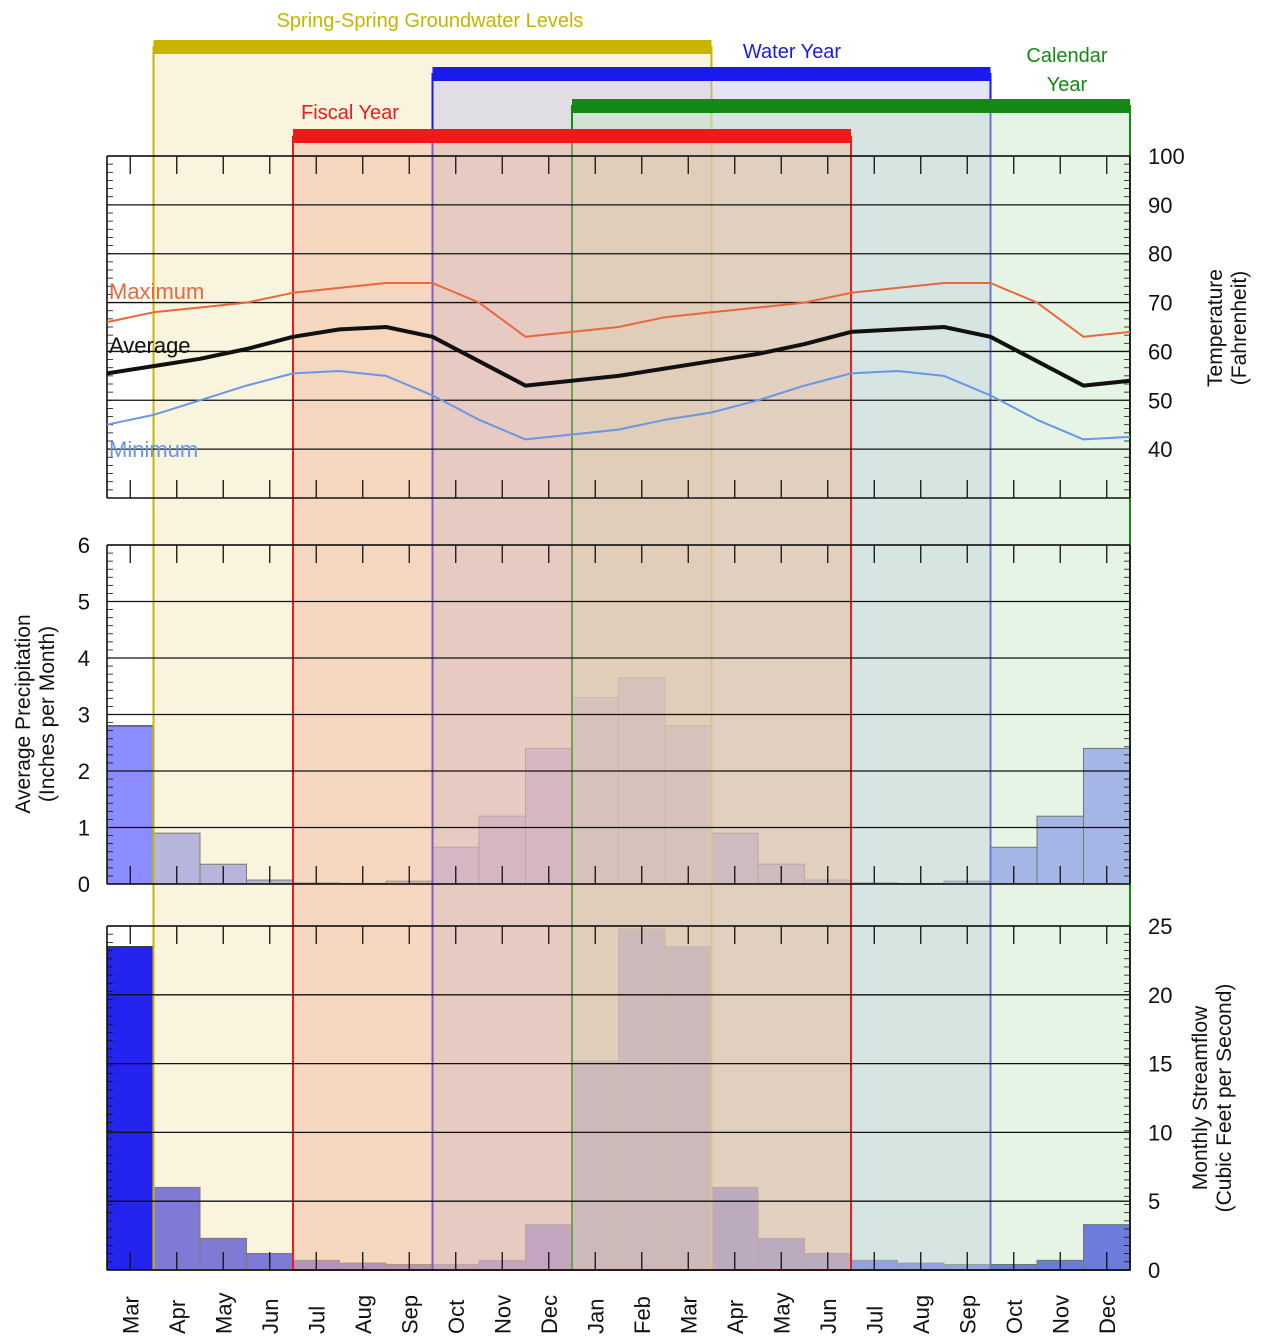 Image resolution: width=1268 pixels, height=1338 pixels. I want to click on temperature-line-average, so click(618, 356).